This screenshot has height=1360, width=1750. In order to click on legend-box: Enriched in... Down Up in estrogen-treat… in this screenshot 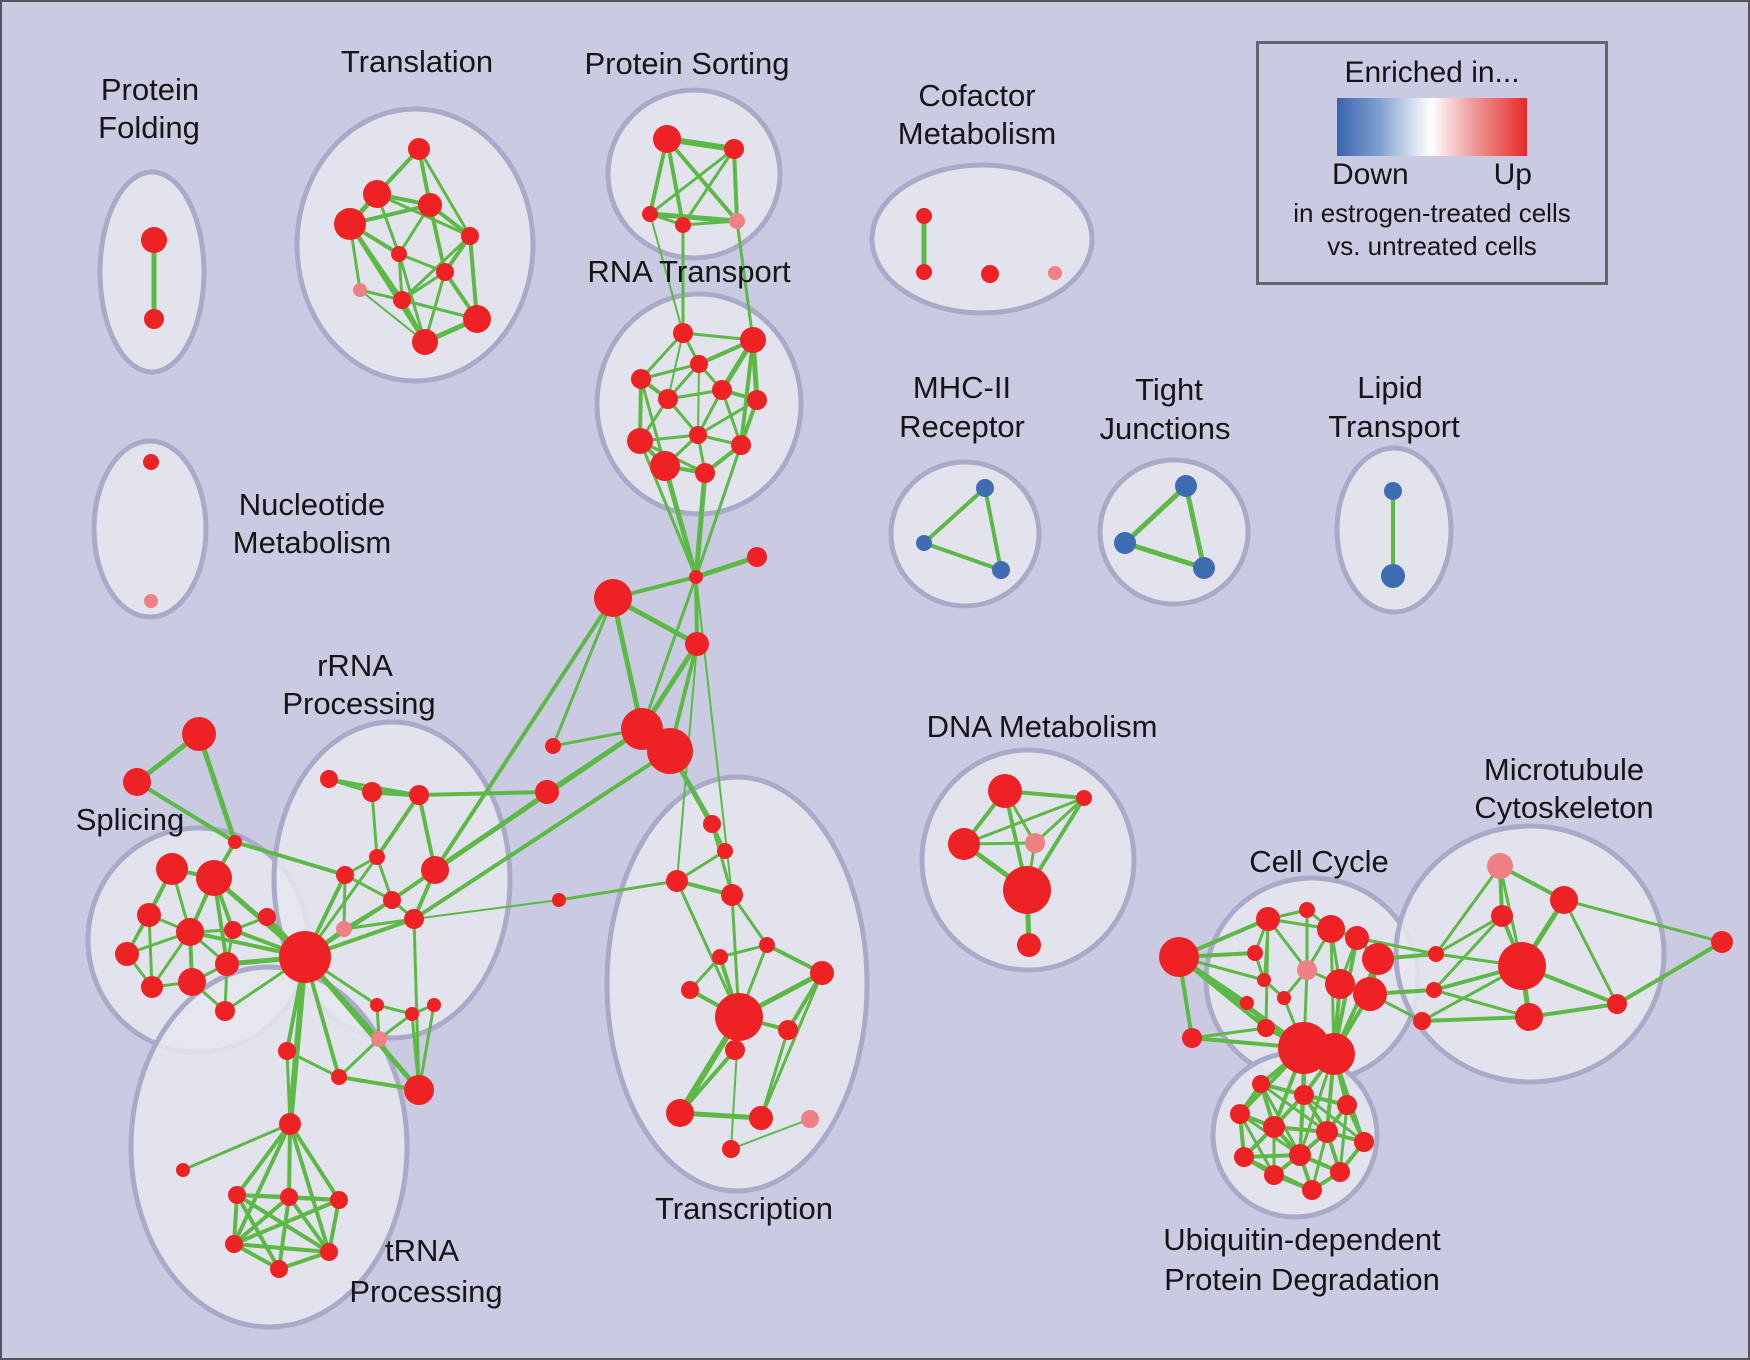, I will do `click(1432, 163)`.